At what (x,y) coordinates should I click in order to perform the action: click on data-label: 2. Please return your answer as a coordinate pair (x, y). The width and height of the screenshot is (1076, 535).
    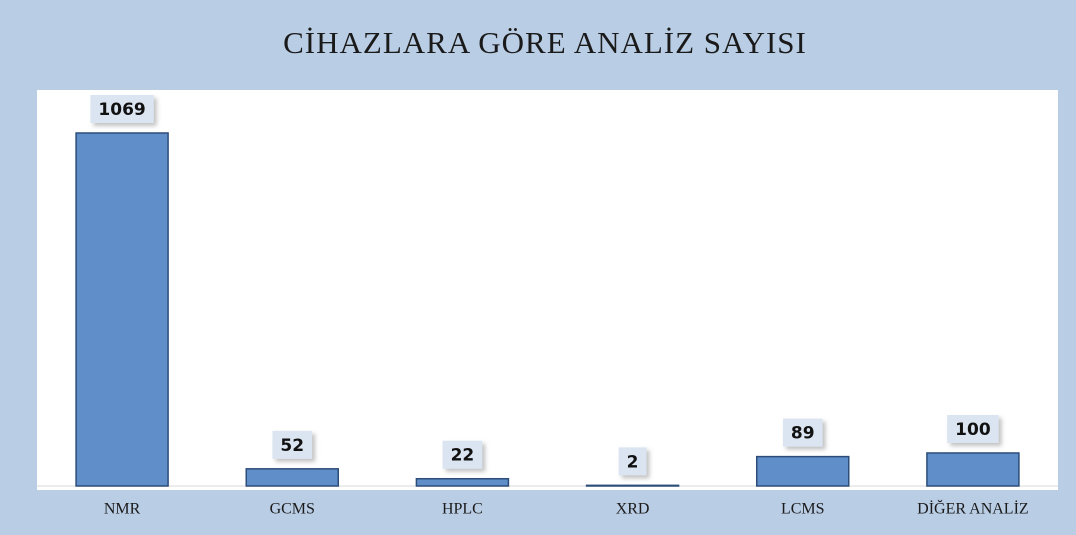
    Looking at the image, I should click on (633, 462).